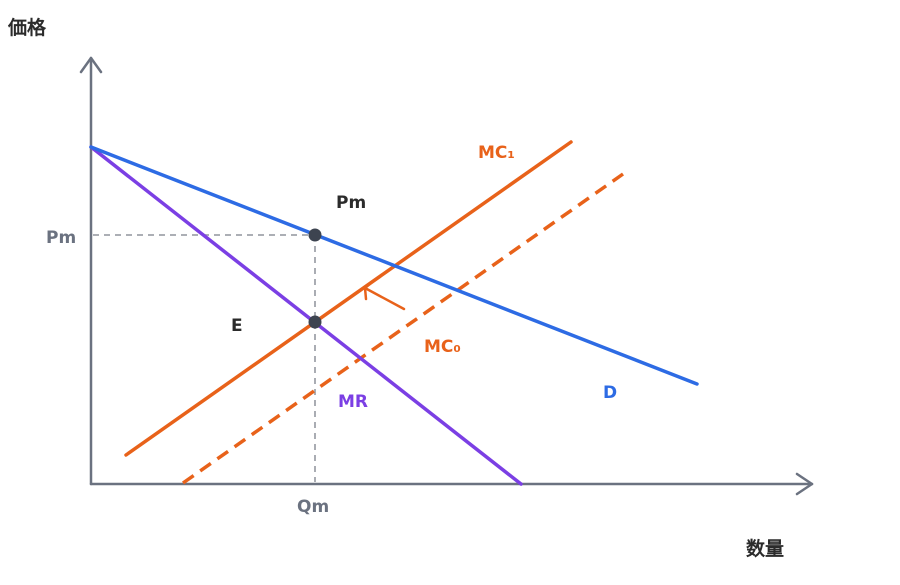 The width and height of the screenshot is (900, 585). What do you see at coordinates (61, 238) in the screenshot?
I see `y-tick-pm: Pm` at bounding box center [61, 238].